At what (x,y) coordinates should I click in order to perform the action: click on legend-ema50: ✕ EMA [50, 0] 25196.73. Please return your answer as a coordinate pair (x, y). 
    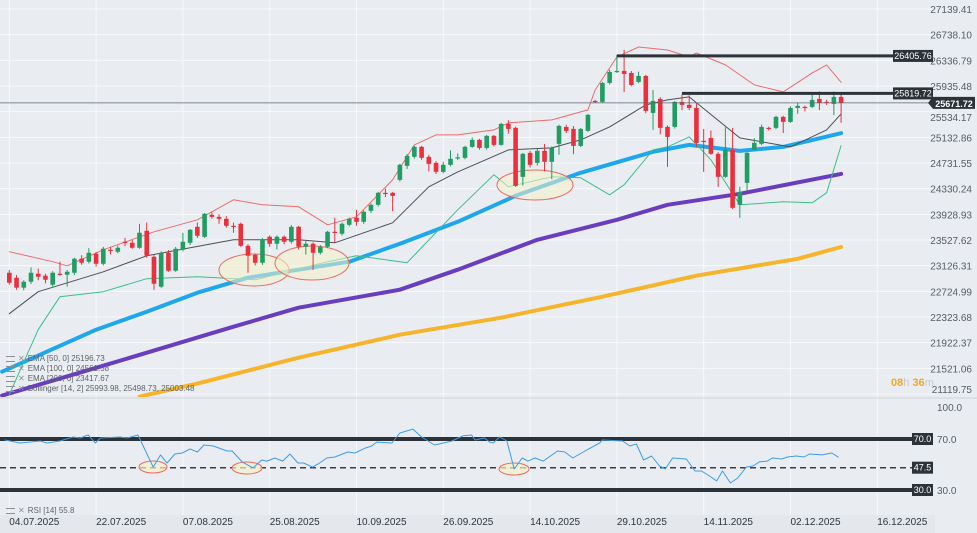
    Looking at the image, I should click on (100, 359).